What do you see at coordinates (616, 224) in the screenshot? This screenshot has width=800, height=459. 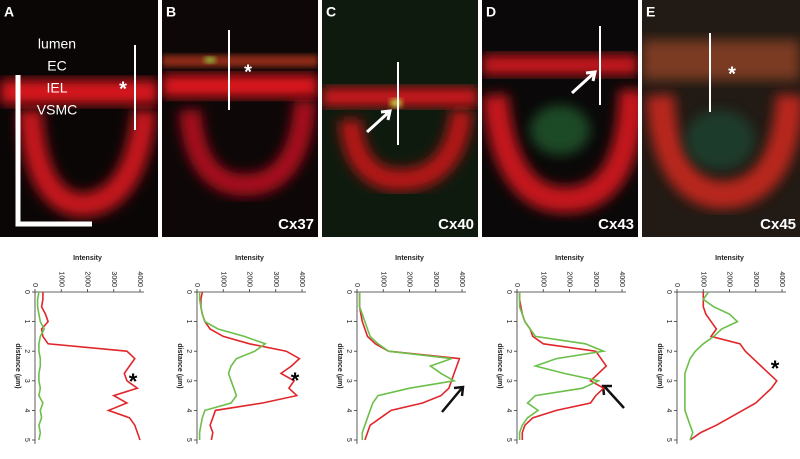 I see `connexin-label: Cx43` at bounding box center [616, 224].